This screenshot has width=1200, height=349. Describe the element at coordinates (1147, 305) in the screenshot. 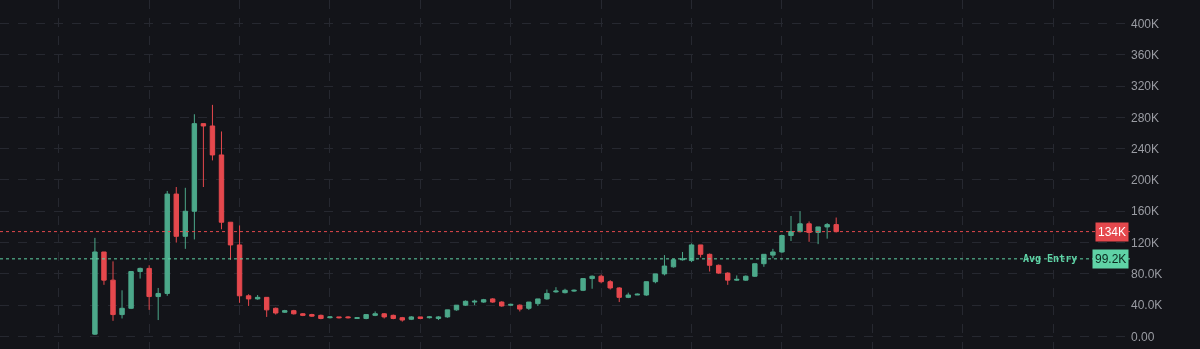

I see `y-tick-label: 40.0K` at that location.